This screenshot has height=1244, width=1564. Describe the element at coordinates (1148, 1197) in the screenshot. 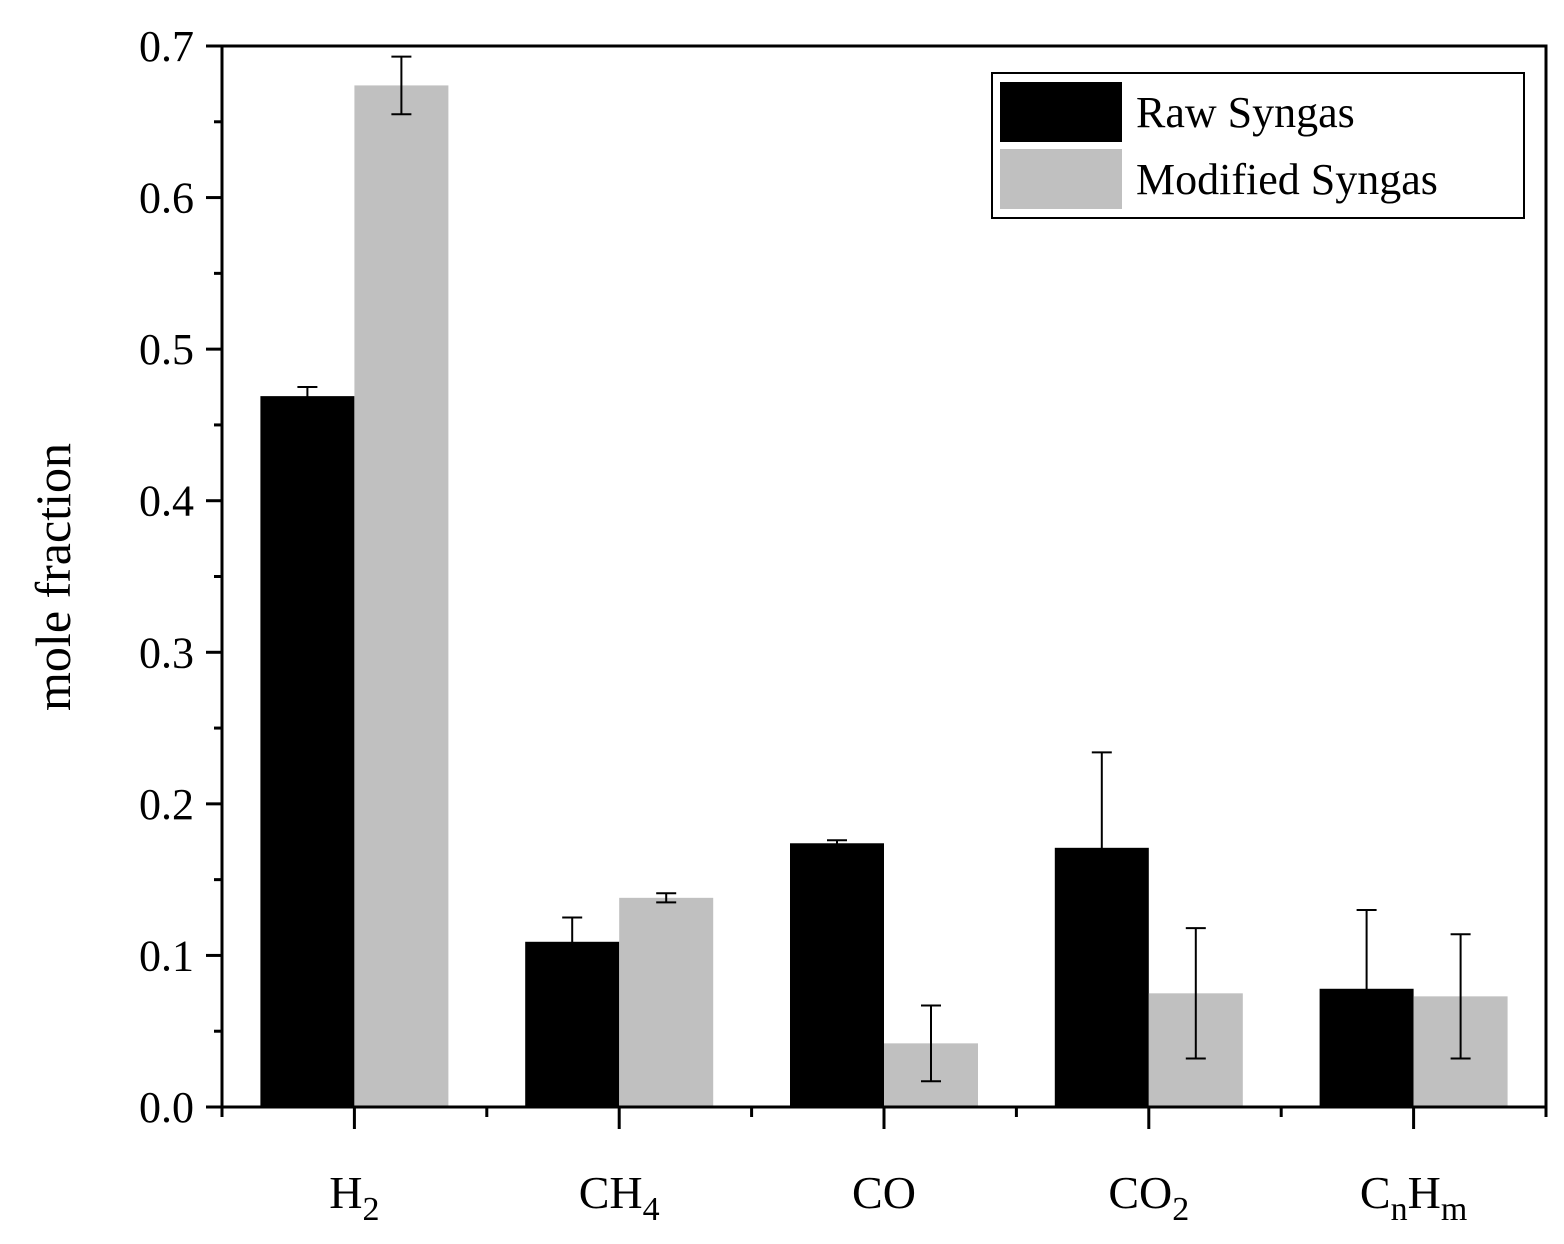

I see `x-tick-label: CO2` at that location.